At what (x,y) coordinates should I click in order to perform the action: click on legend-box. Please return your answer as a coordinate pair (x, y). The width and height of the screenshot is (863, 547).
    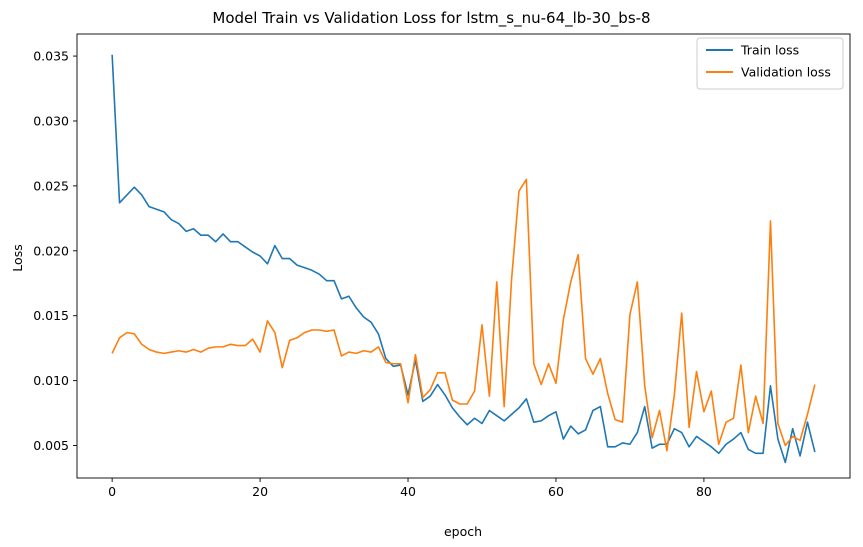
    Looking at the image, I should click on (770, 63).